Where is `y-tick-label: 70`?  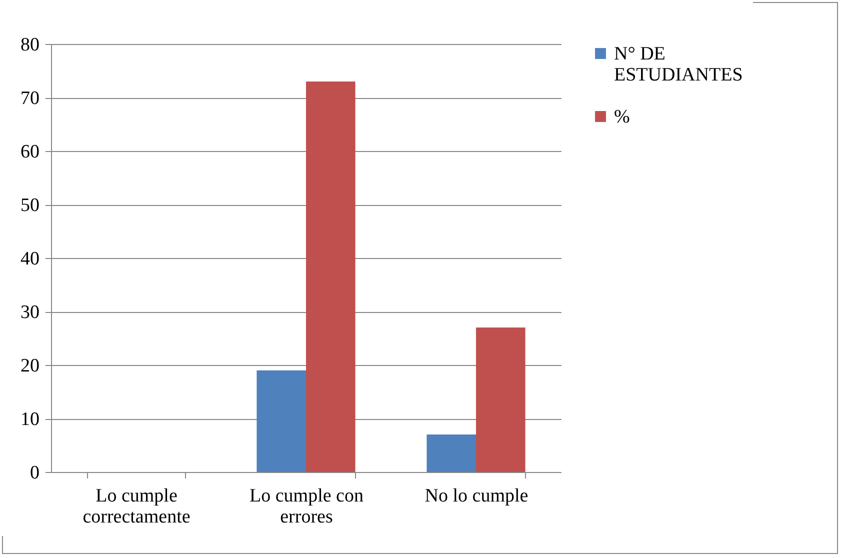
y-tick-label: 70 is located at coordinates (30, 98).